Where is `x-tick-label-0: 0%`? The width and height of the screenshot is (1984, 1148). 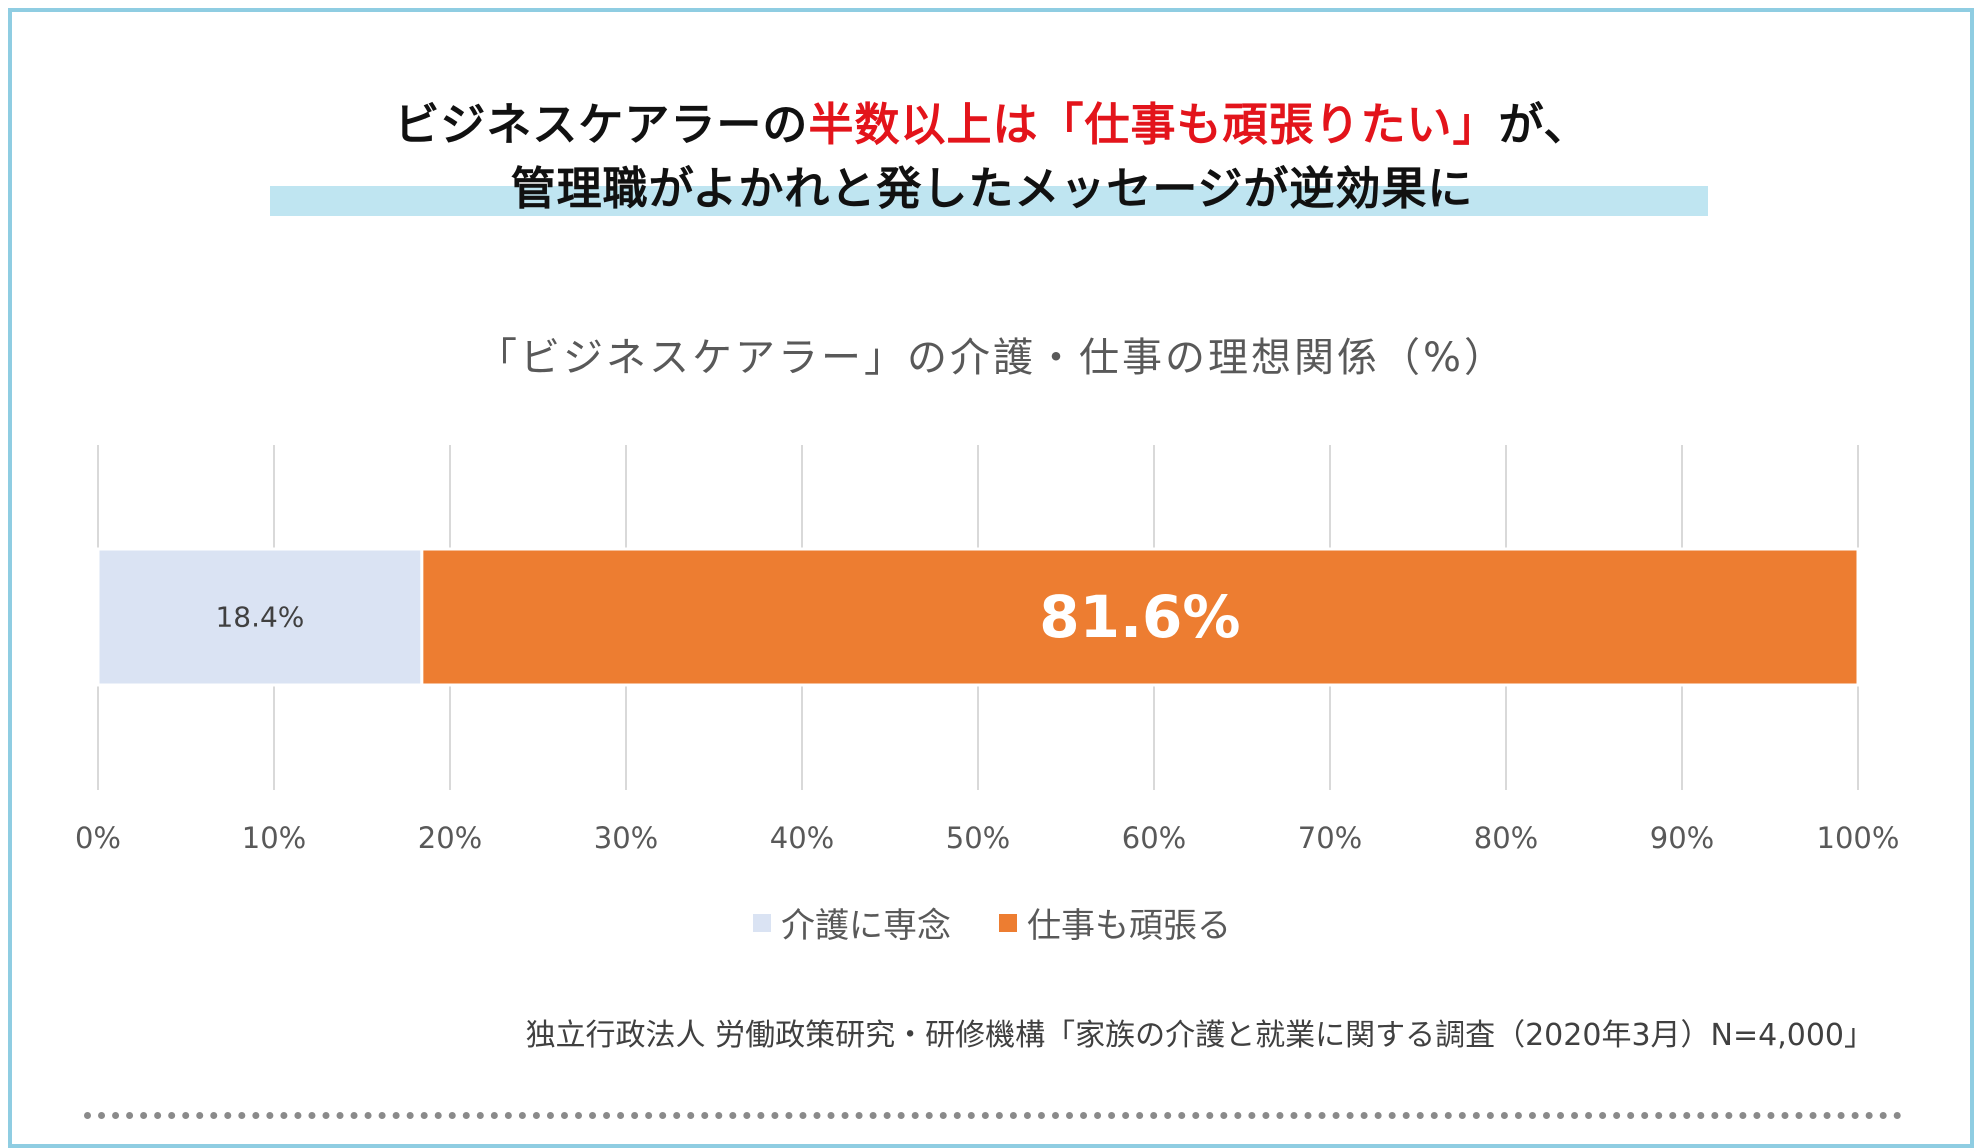
x-tick-label-0: 0% is located at coordinates (98, 838).